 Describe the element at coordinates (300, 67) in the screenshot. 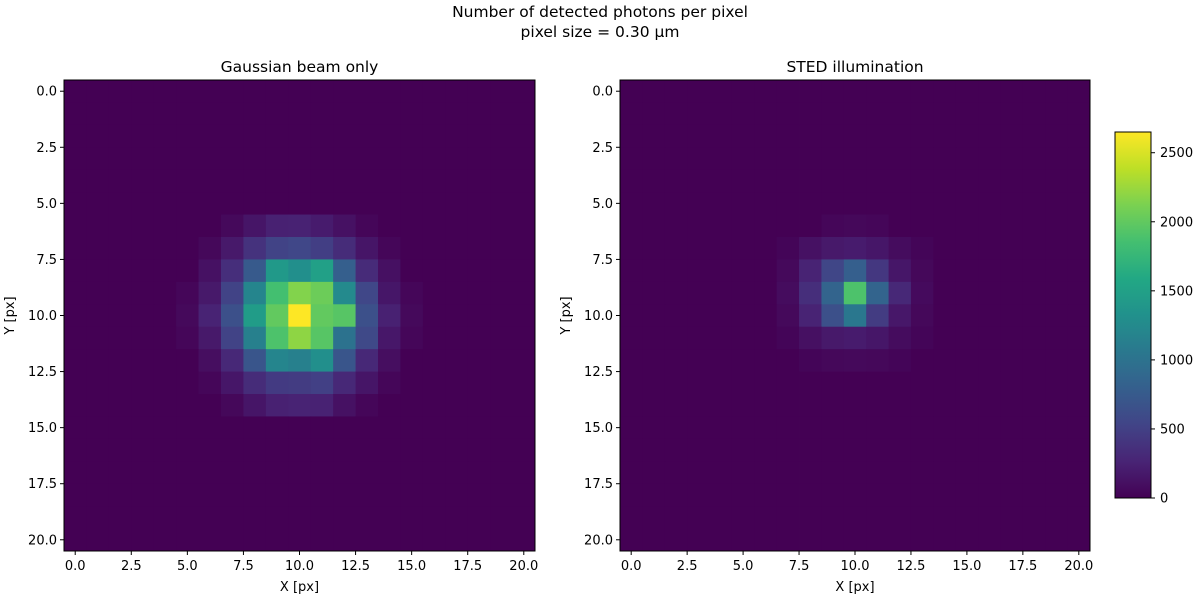

I see `panel-title: Gaussian beam only` at that location.